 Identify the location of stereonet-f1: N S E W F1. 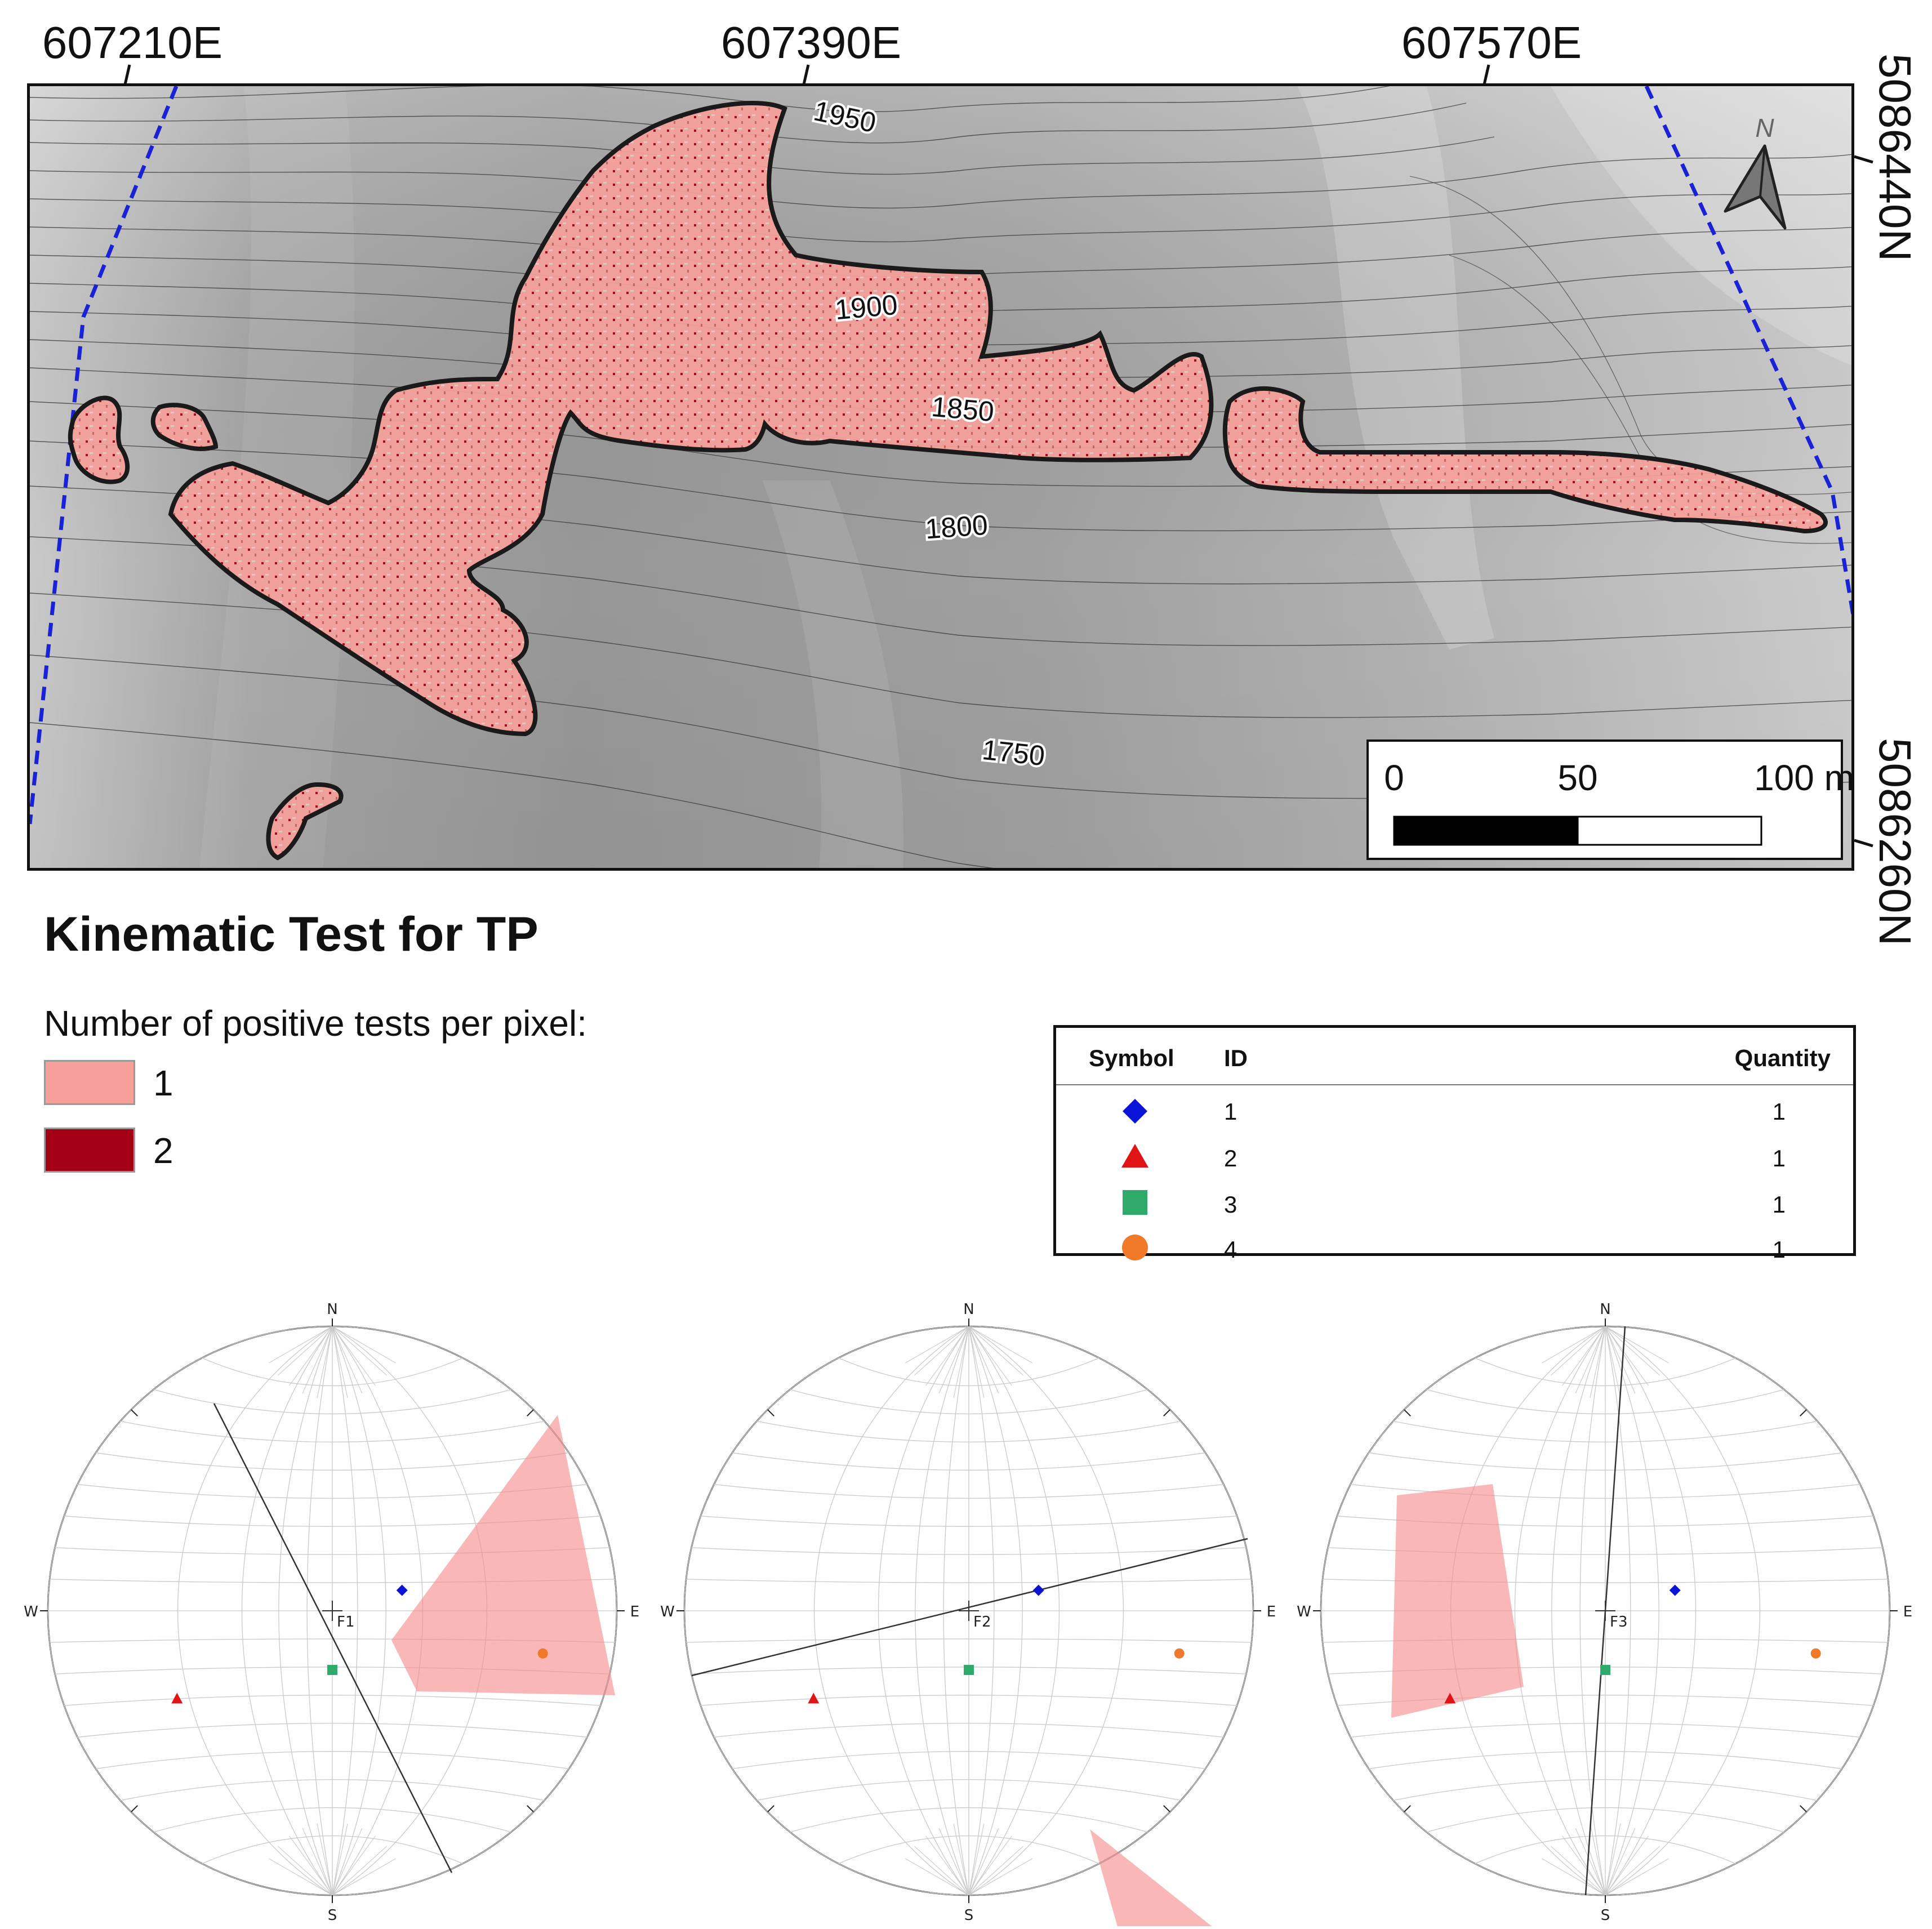
(331, 1612).